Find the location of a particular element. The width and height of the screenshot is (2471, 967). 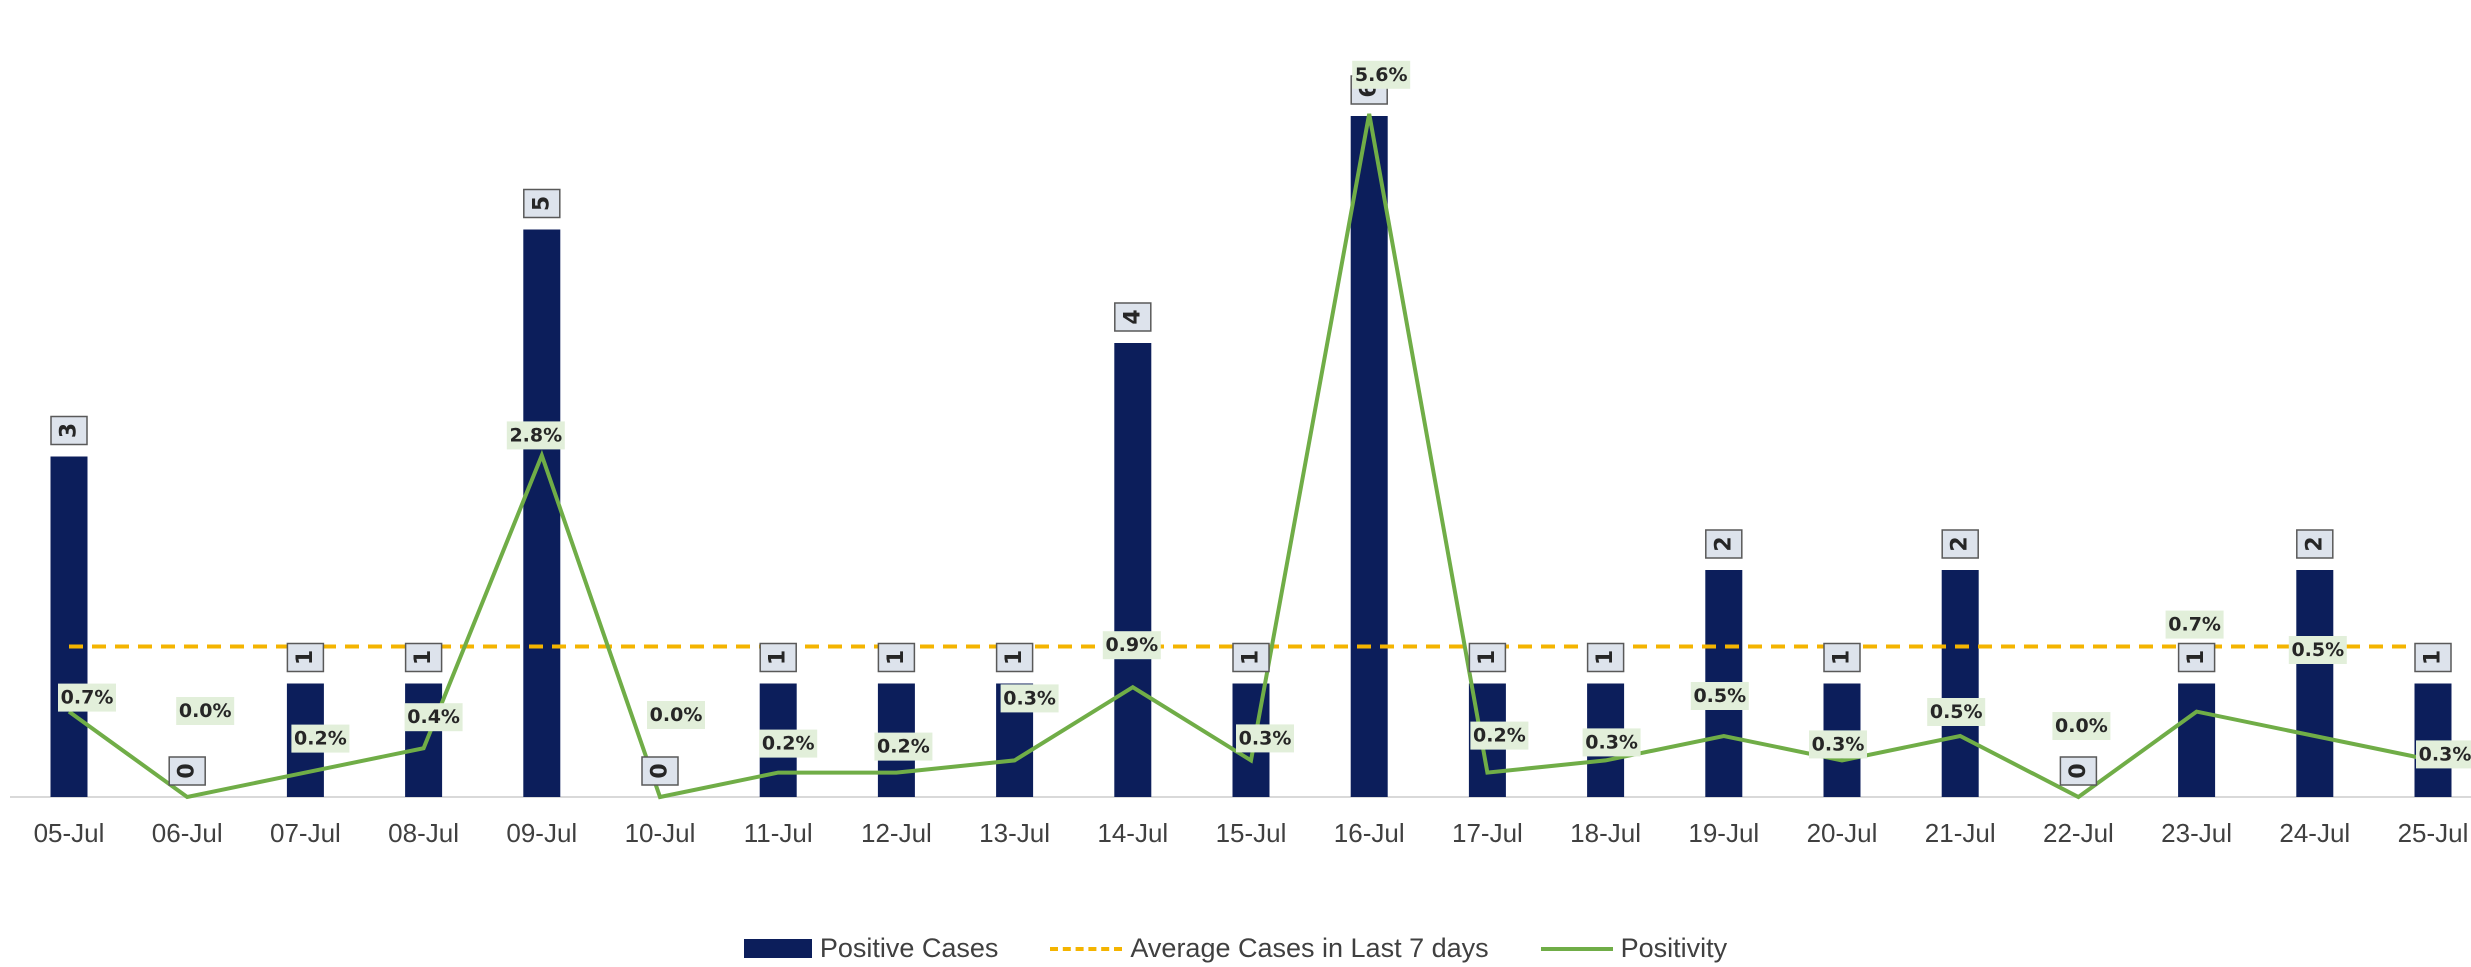

legend-label-positivity: Positivity is located at coordinates (1674, 948).